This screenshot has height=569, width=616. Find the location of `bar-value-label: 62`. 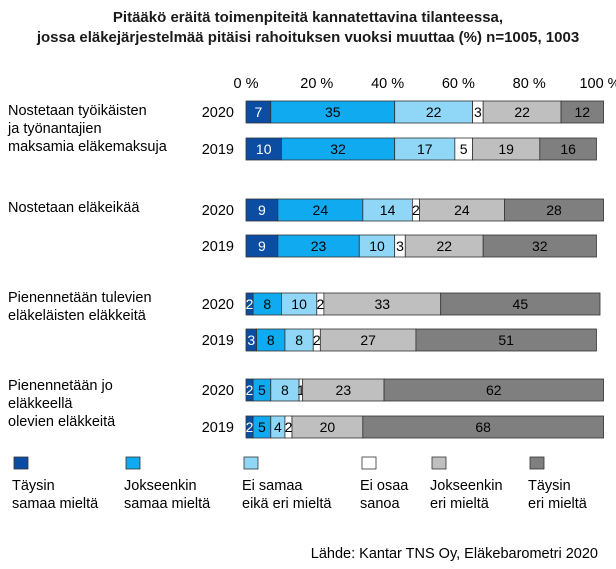

bar-value-label: 62 is located at coordinates (494, 390).